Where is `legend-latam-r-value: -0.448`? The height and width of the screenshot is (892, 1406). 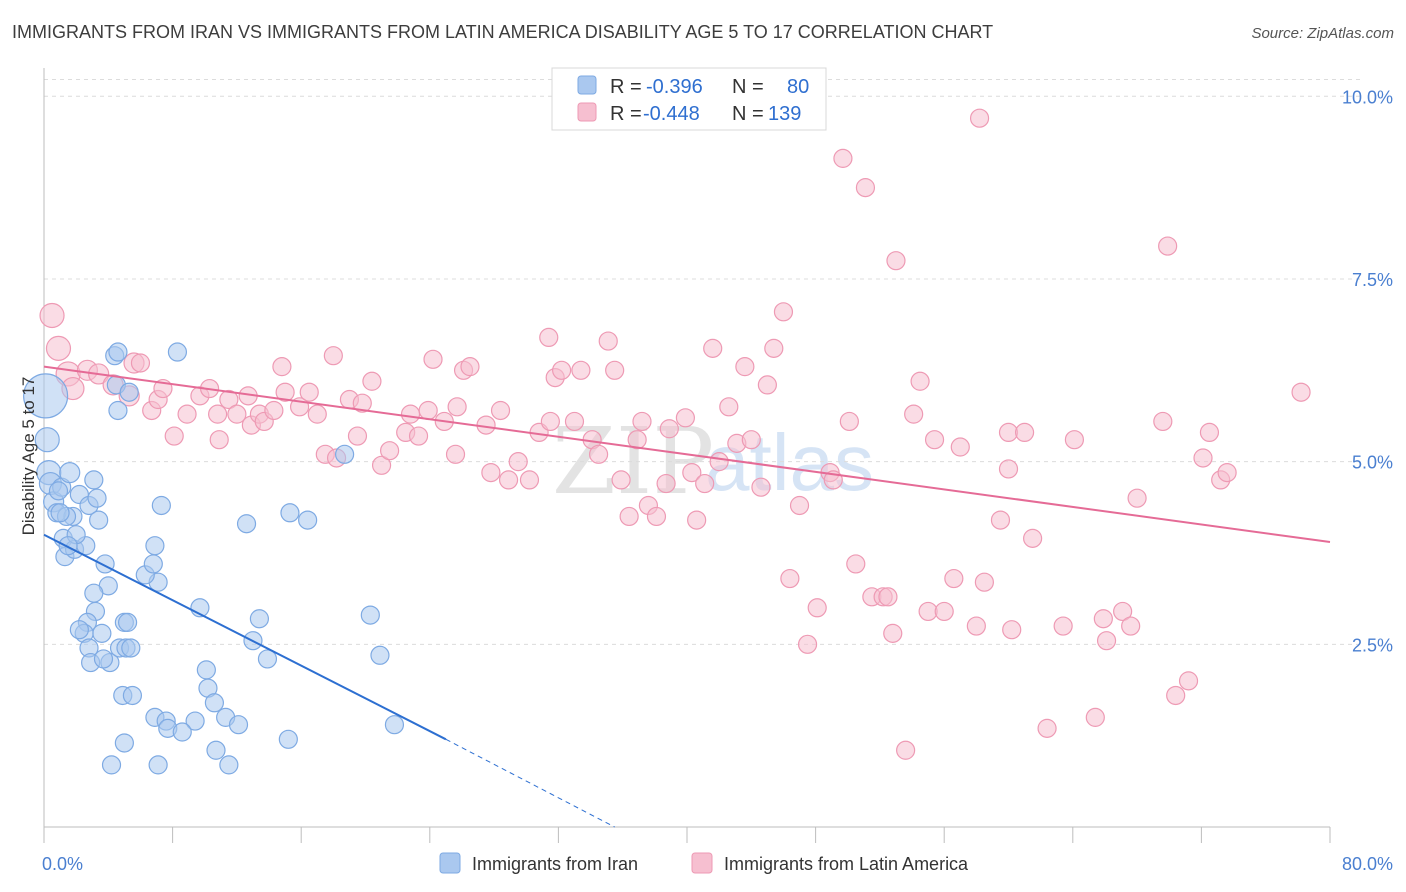
legend-latam-r-value: -0.448 is located at coordinates (671, 114).